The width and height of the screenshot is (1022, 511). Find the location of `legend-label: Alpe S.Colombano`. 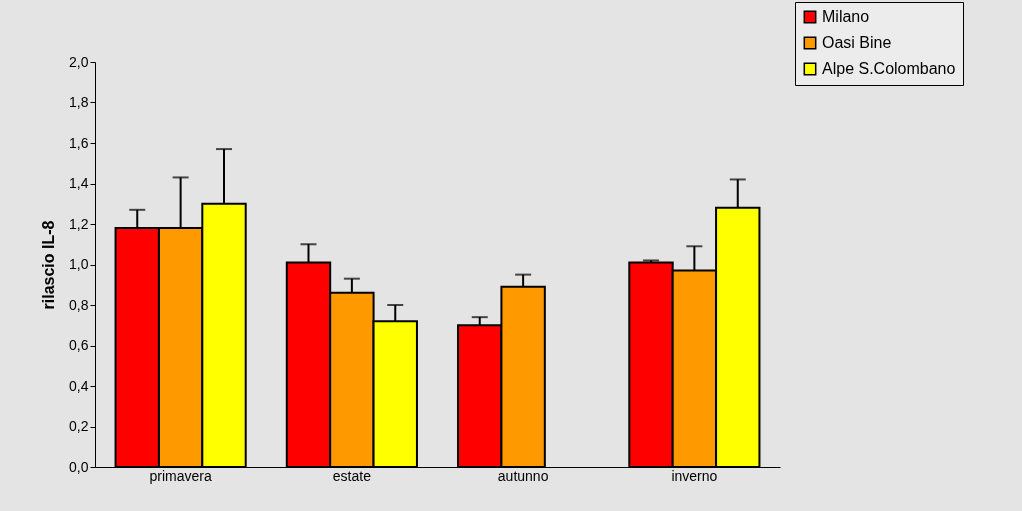

legend-label: Alpe S.Colombano is located at coordinates (889, 68).